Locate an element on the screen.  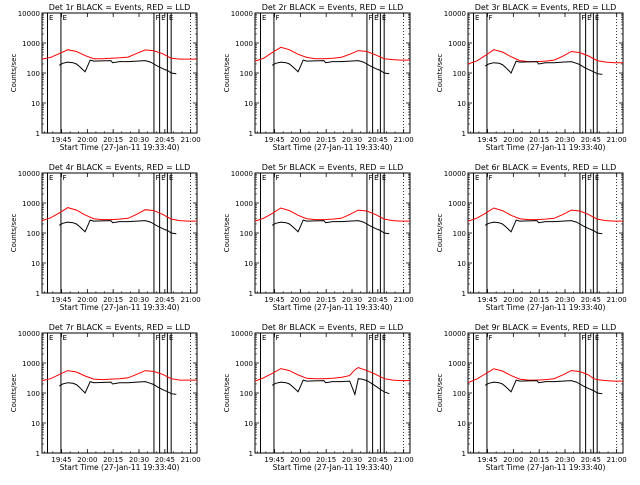
panel-title: Det 4r BLACK = Events, RED = LLD is located at coordinates (120, 167).